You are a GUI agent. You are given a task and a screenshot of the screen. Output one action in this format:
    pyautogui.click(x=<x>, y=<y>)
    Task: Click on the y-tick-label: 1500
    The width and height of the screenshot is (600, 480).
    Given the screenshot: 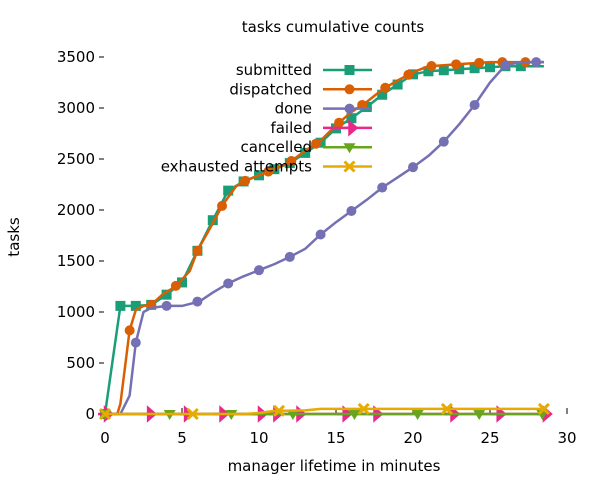 What is the action you would take?
    pyautogui.click(x=76, y=261)
    